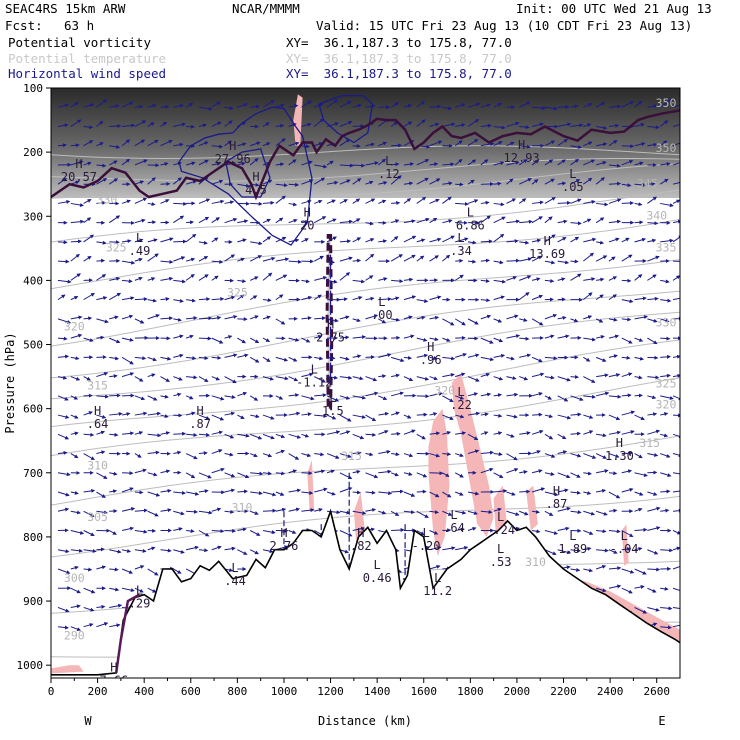 The width and height of the screenshot is (740, 740). I want to click on theta-label: 290, so click(74, 636).